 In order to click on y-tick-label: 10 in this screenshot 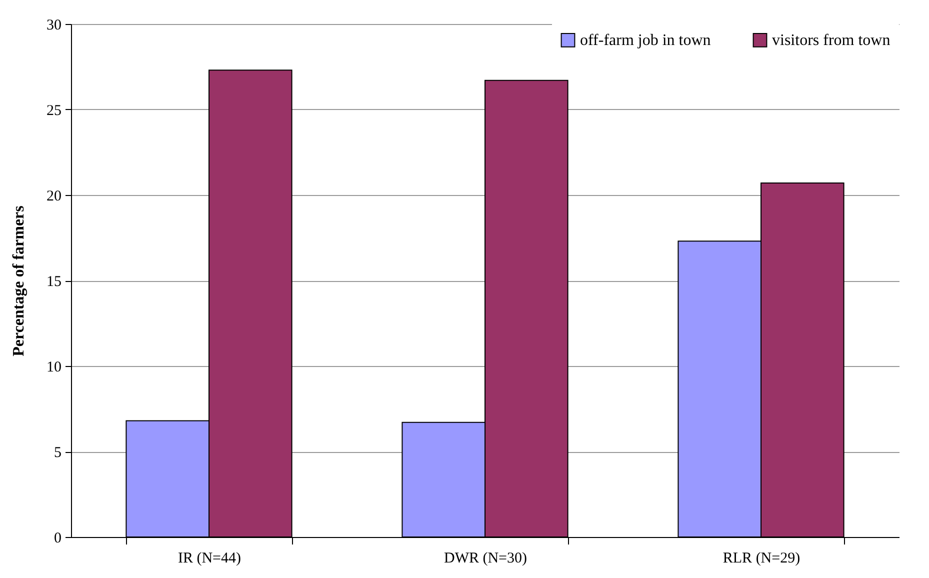, I will do `click(54, 368)`.